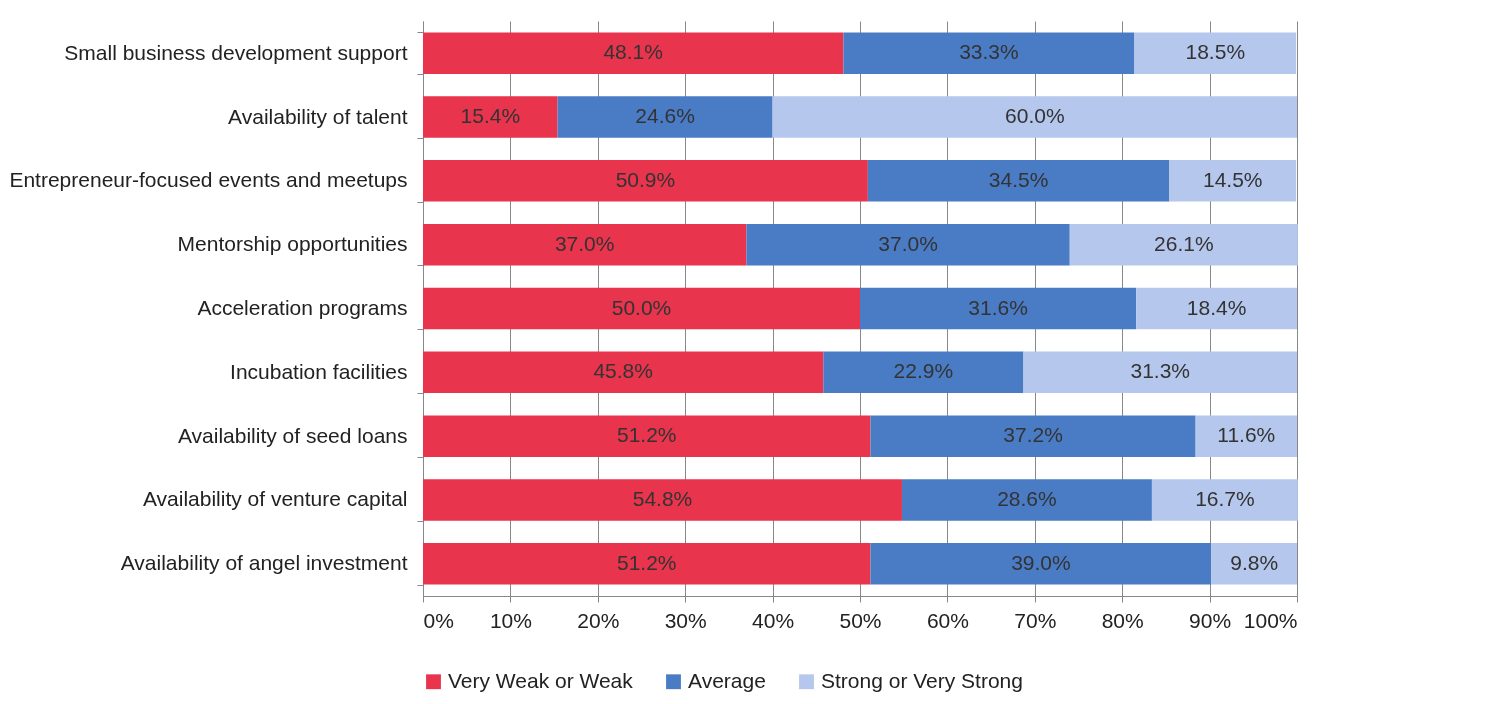 This screenshot has width=1491, height=704. Describe the element at coordinates (1270, 620) in the screenshot. I see `x-tick-label: 100%` at that location.